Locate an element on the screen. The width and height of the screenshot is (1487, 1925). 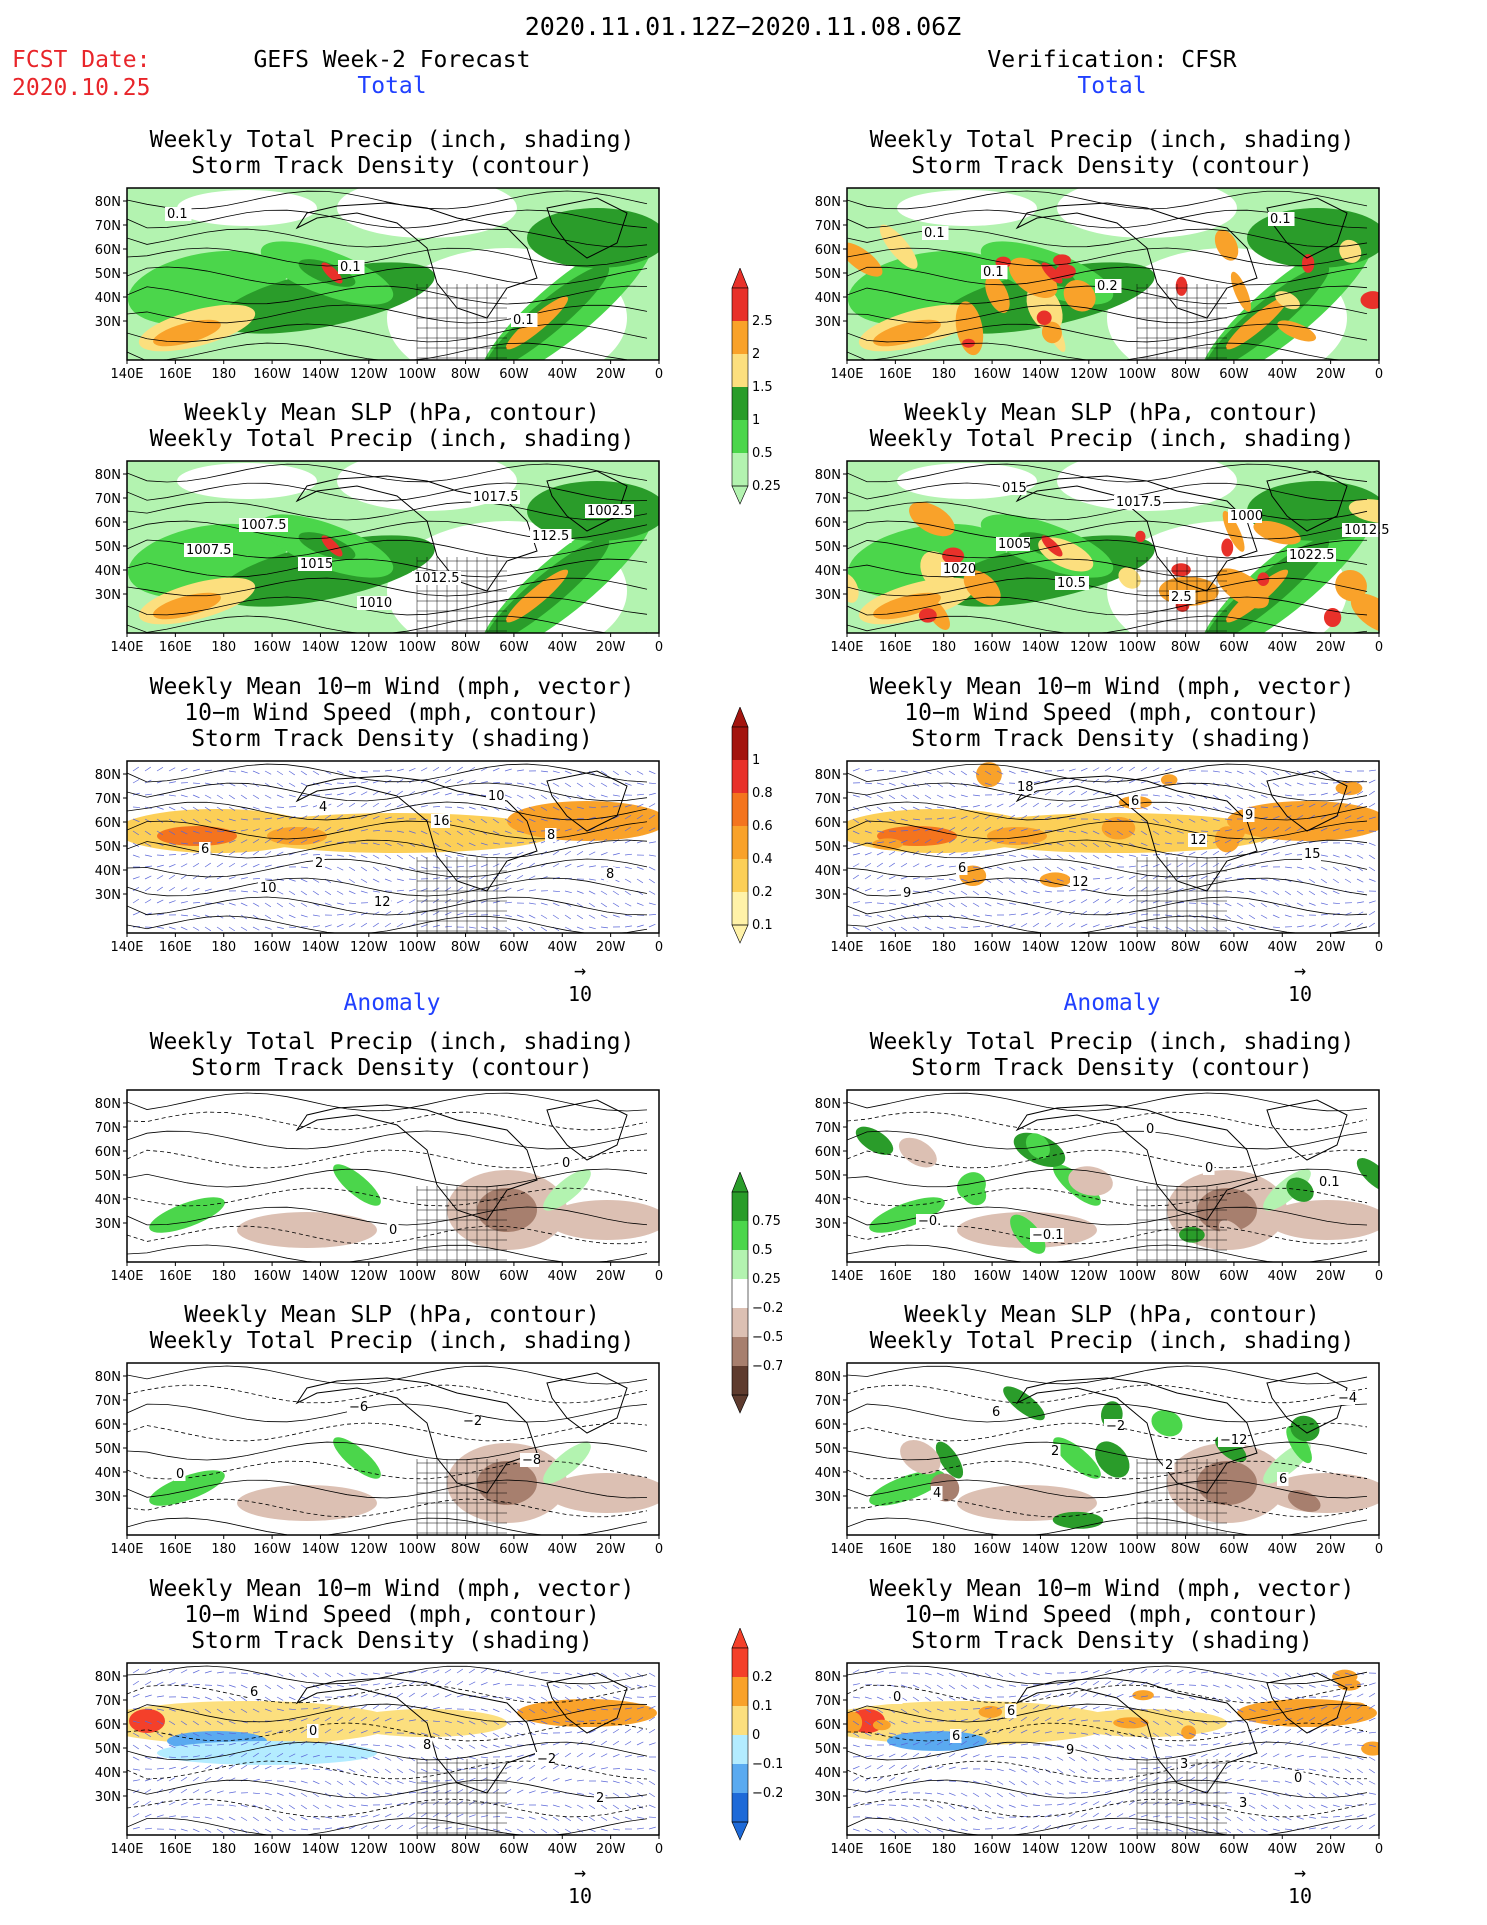
colorbar-label: 0.5 is located at coordinates (762, 453).